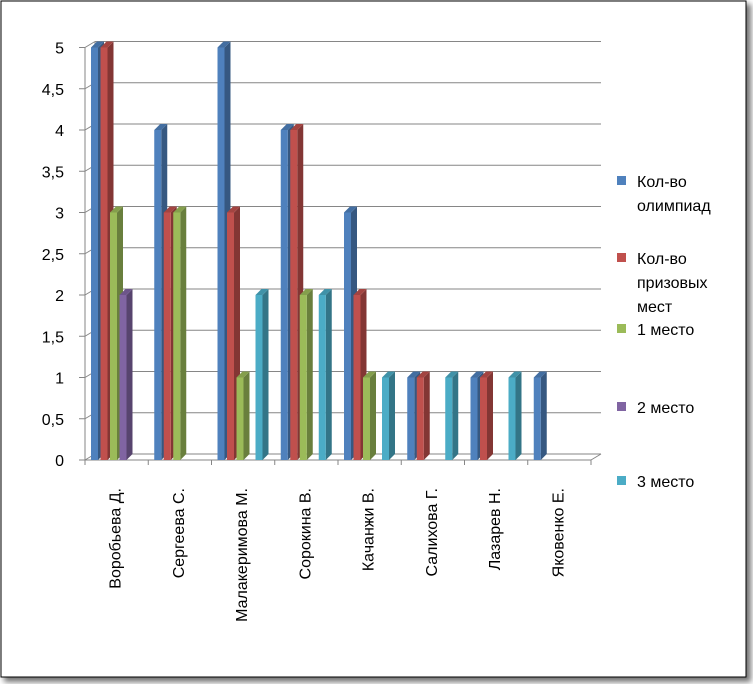 The image size is (753, 684). What do you see at coordinates (179, 533) in the screenshot?
I see `x-category-label: Сергеева С.` at bounding box center [179, 533].